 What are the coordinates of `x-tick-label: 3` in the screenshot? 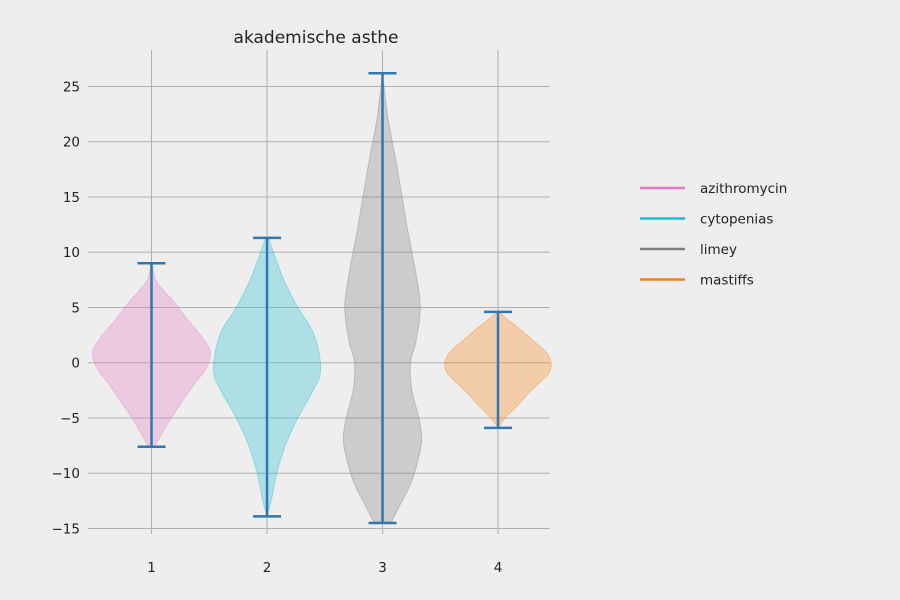 It's located at (382, 568).